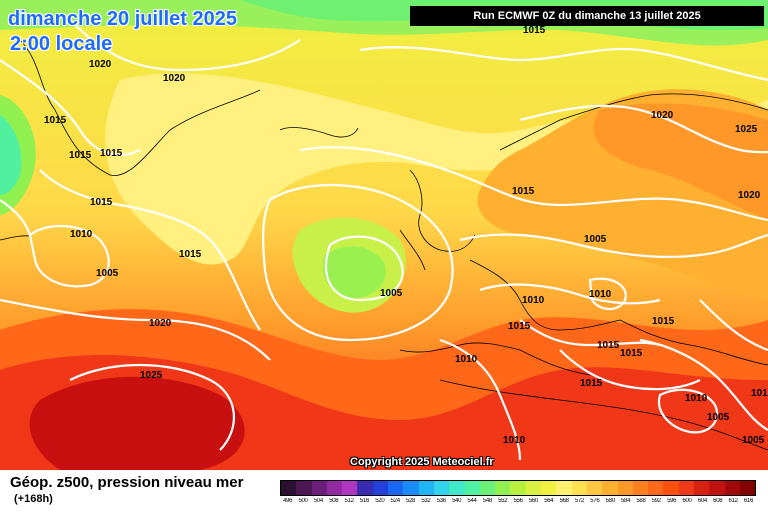 The width and height of the screenshot is (768, 512). What do you see at coordinates (318, 501) in the screenshot?
I see `legend-label: 504` at bounding box center [318, 501].